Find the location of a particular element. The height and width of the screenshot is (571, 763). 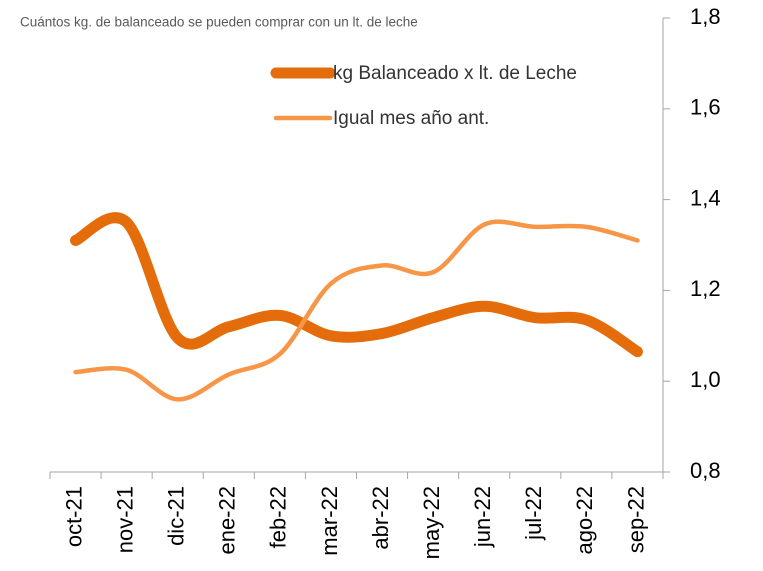

x-tick-label: dic-21 is located at coordinates (176, 516).